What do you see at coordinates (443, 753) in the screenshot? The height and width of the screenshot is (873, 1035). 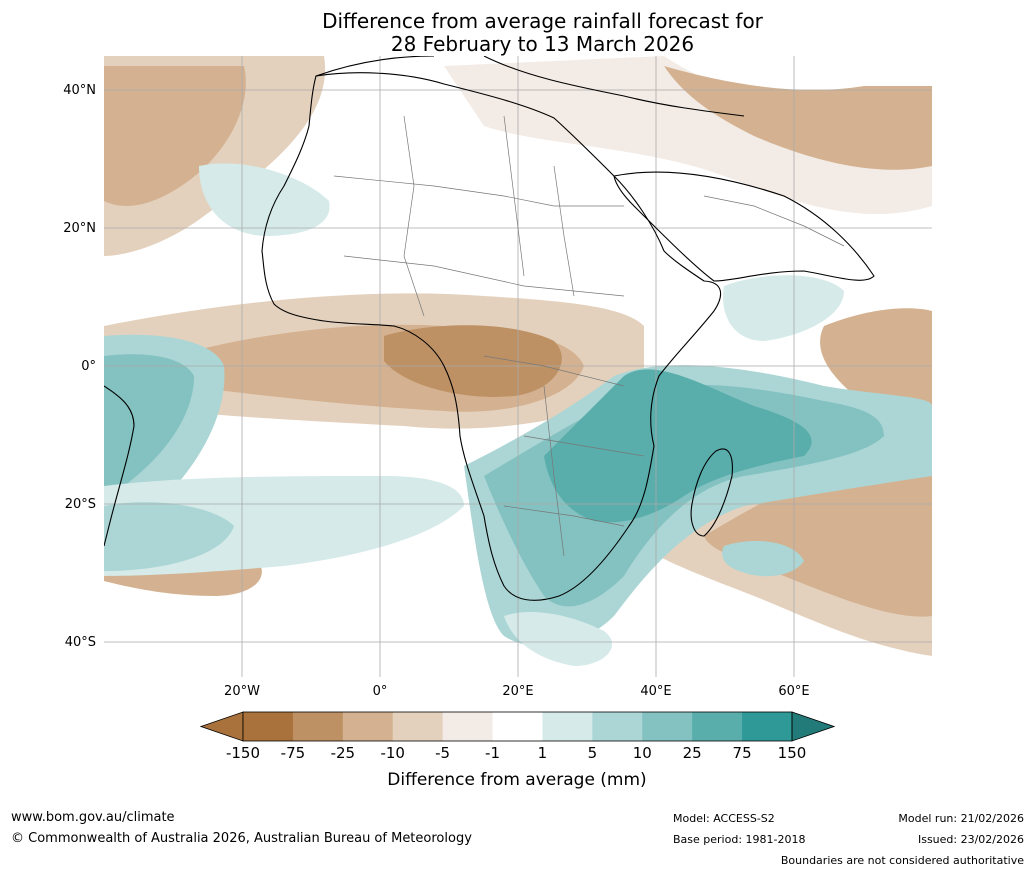 I see `colorbar-tick-label: -5` at bounding box center [443, 753].